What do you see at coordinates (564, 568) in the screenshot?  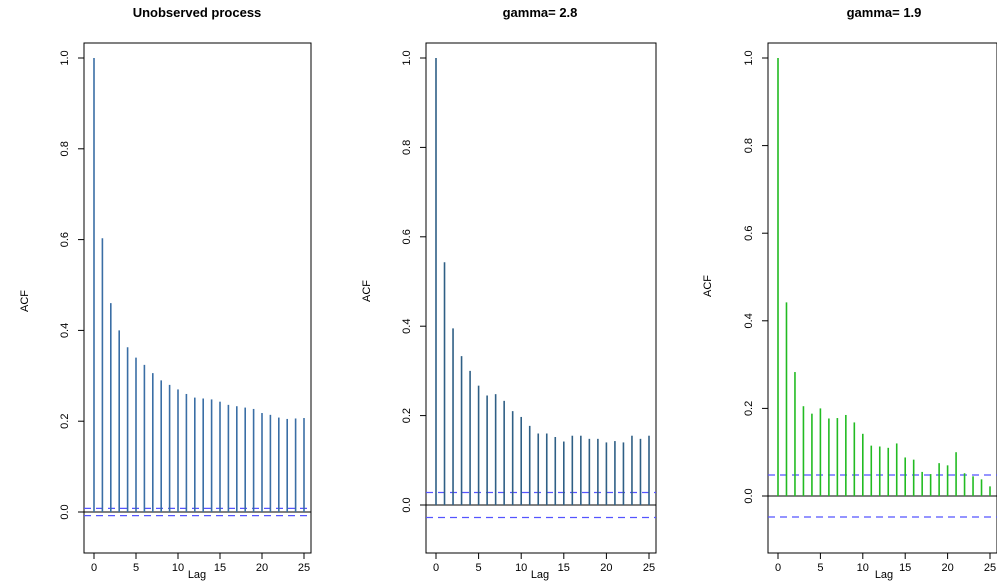 I see `x-tick-label-1-3: 15` at bounding box center [564, 568].